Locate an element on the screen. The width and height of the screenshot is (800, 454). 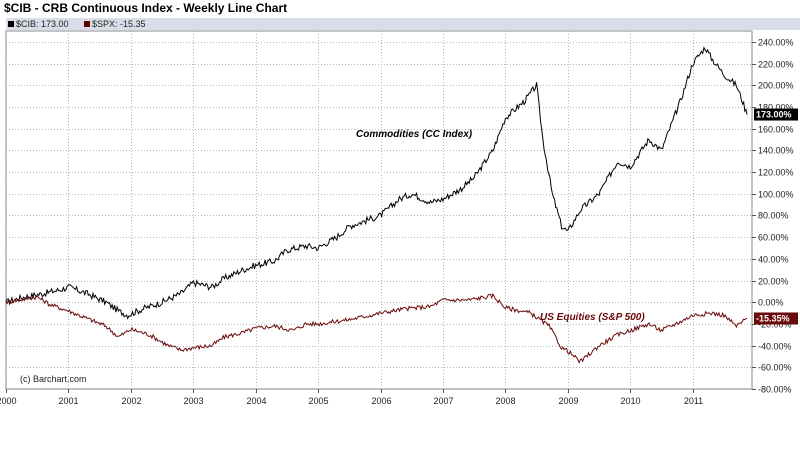
y-tick-label: 200.00% is located at coordinates (776, 86).